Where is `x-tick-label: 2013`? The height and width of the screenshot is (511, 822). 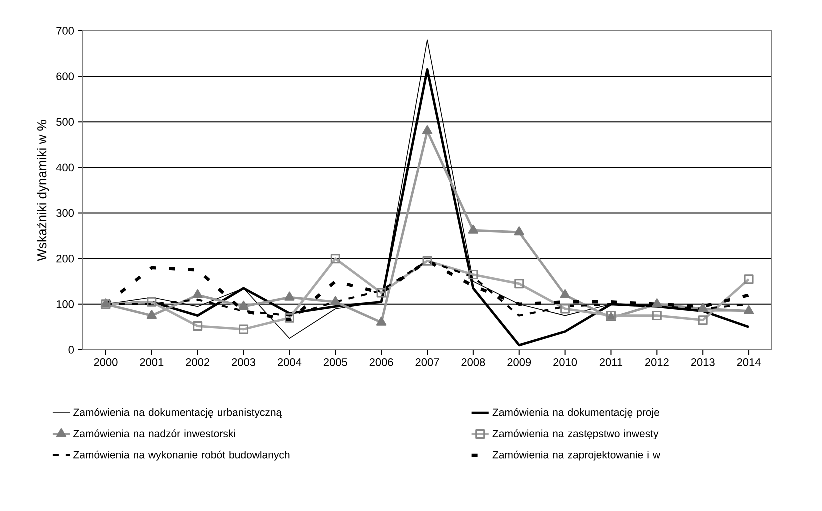
x-tick-label: 2013 is located at coordinates (703, 362).